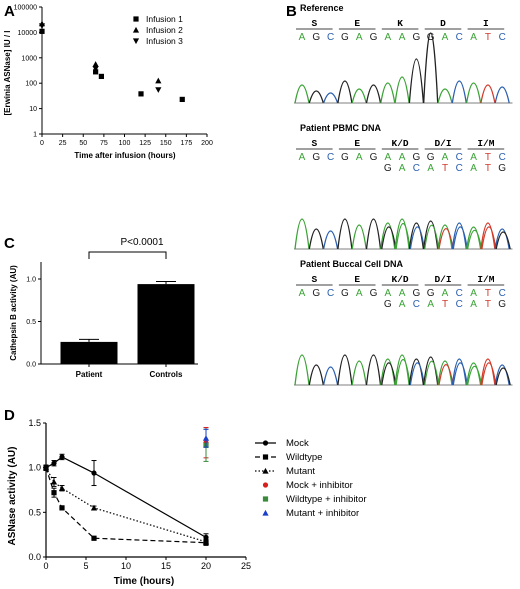  I want to click on panel-d-y-axis-label: ASNase activity (AU), so click(12, 496).